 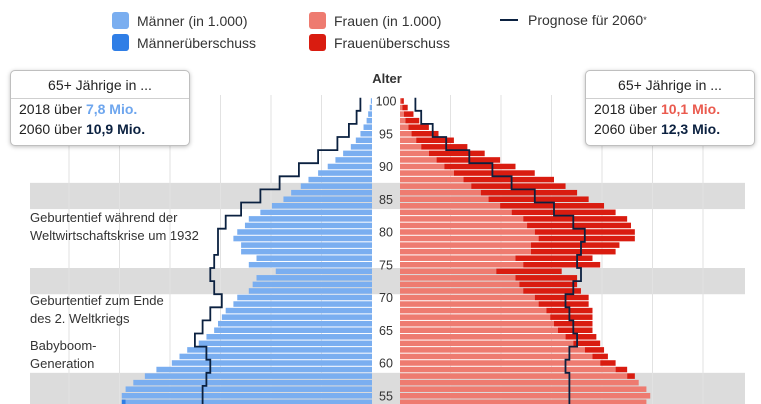 I want to click on legend-women-surplus-label: Frauenüberschuss, so click(x=392, y=42).